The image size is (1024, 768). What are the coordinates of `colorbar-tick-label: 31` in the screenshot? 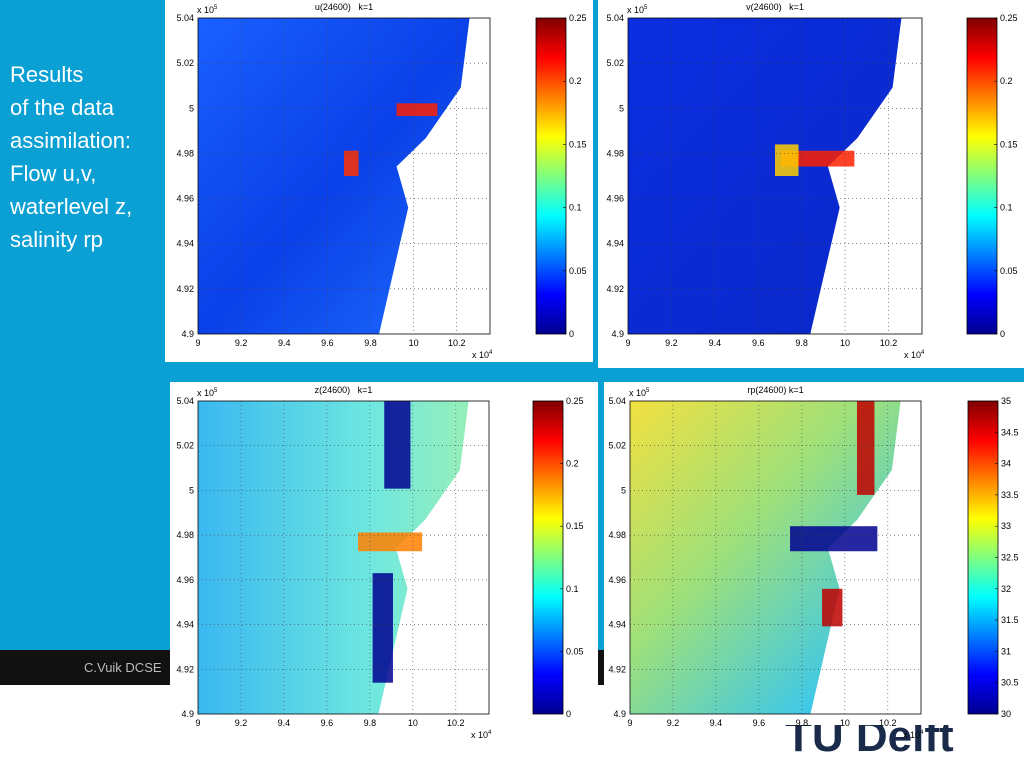 It's located at (1006, 651).